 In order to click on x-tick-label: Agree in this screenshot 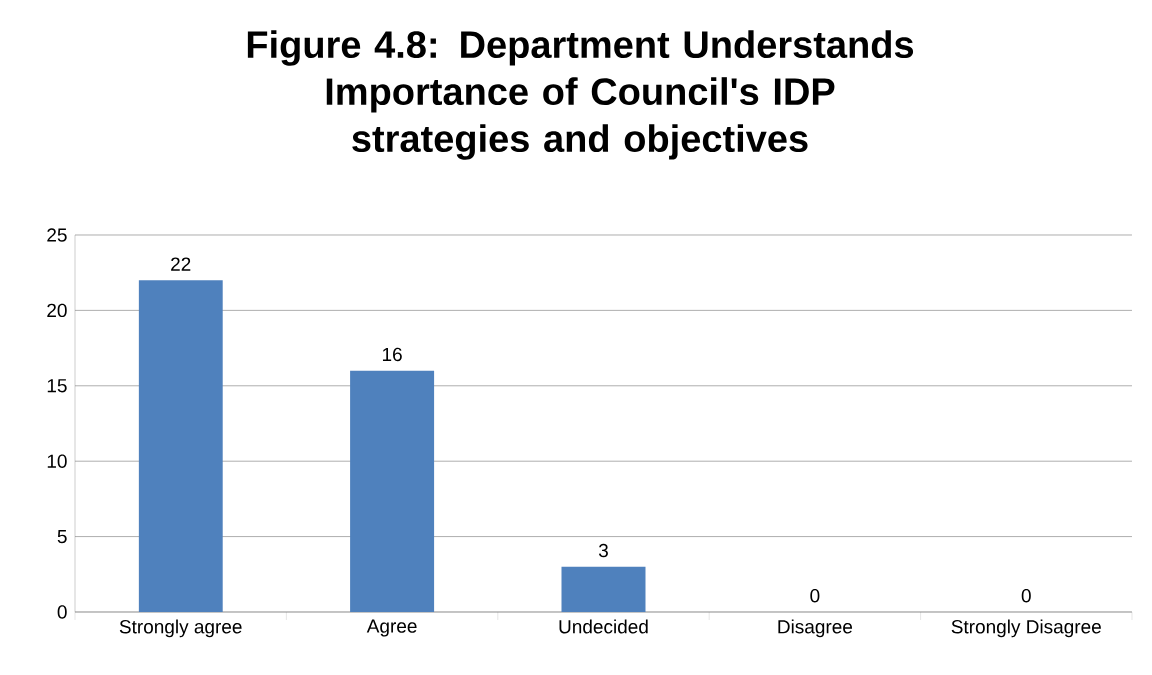, I will do `click(391, 628)`.